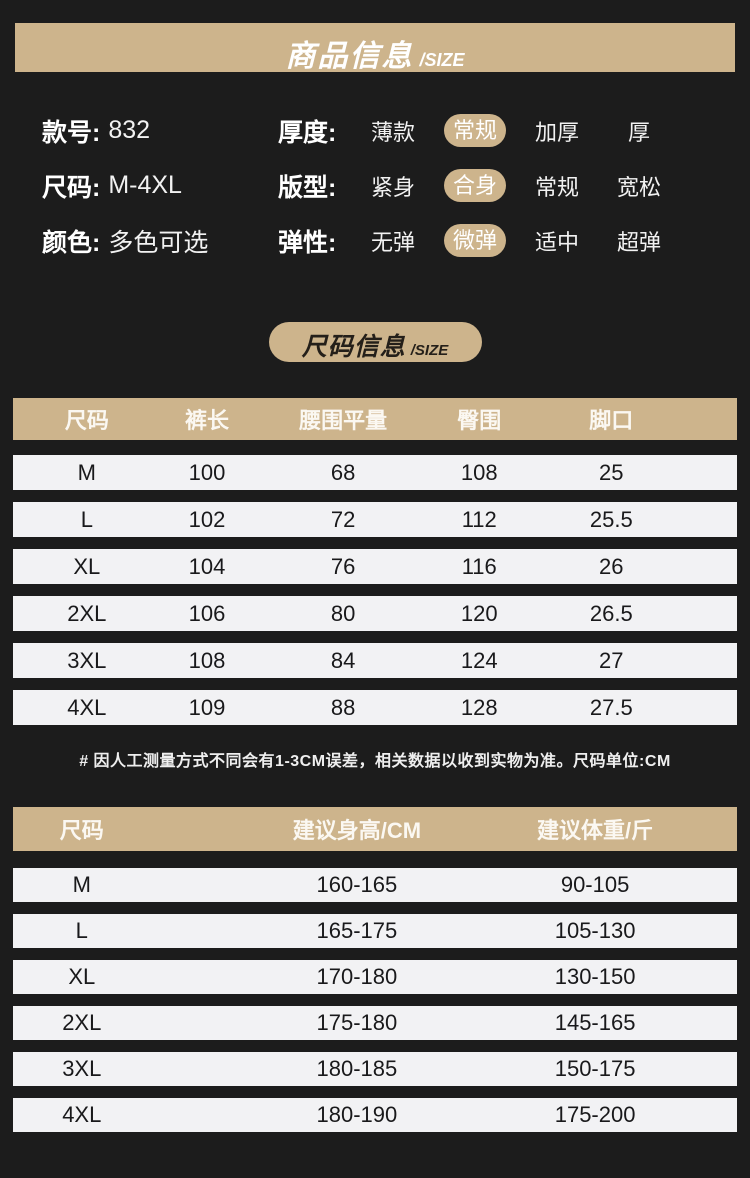 The image size is (750, 1178). I want to click on cell: 72, so click(343, 519).